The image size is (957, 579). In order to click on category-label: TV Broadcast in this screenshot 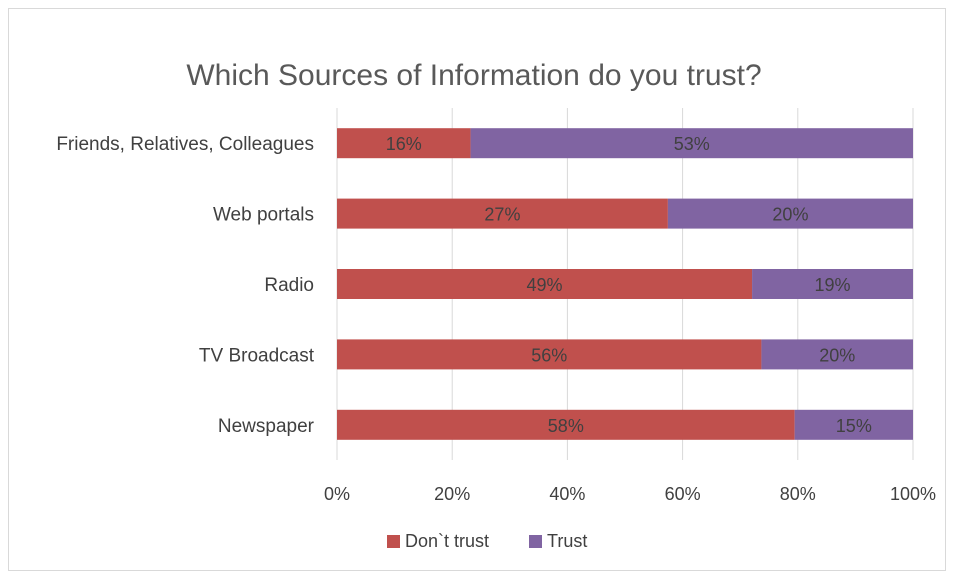, I will do `click(257, 355)`.